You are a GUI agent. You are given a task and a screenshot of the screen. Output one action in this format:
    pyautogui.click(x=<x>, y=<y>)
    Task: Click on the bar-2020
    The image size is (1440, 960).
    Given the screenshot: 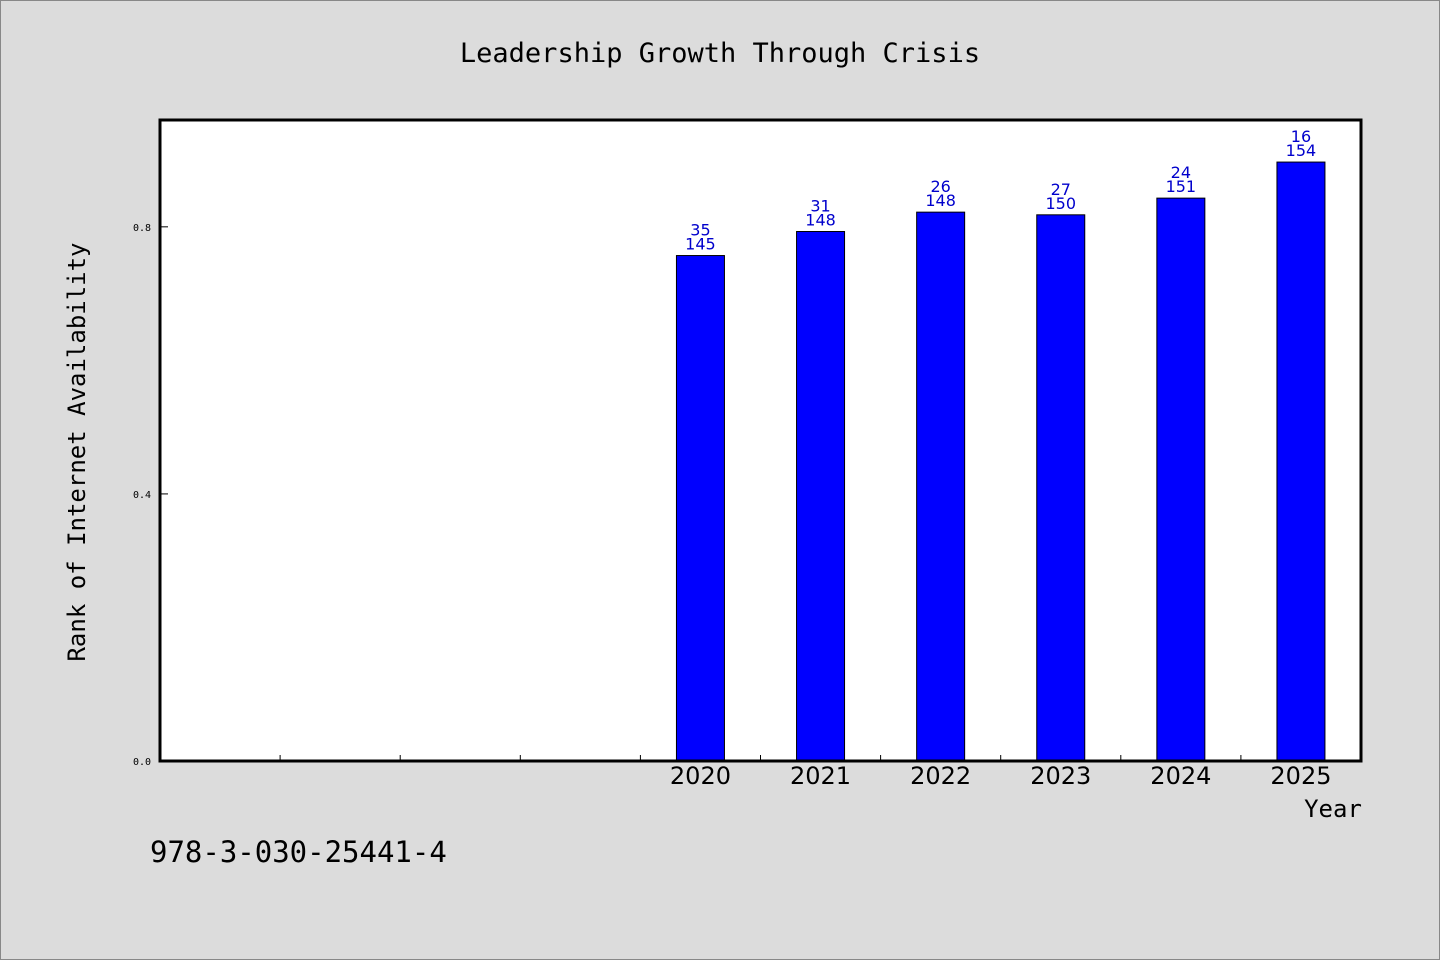 What is the action you would take?
    pyautogui.click(x=700, y=508)
    